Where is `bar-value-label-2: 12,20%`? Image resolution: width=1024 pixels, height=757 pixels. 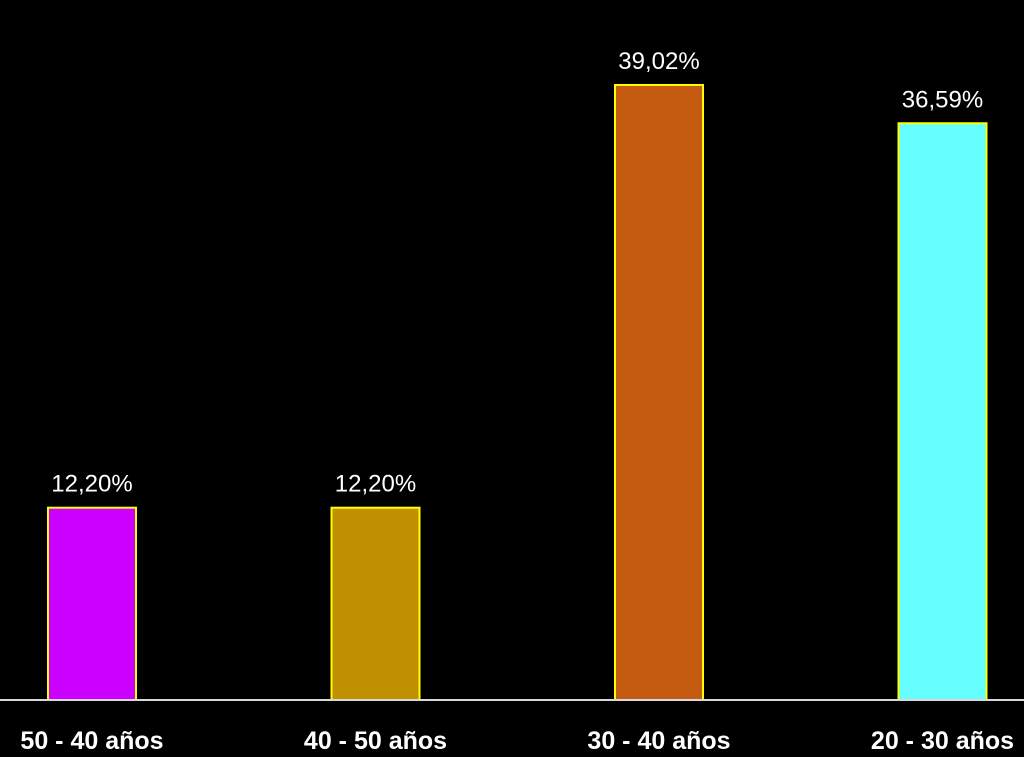 bar-value-label-2: 12,20% is located at coordinates (375, 484).